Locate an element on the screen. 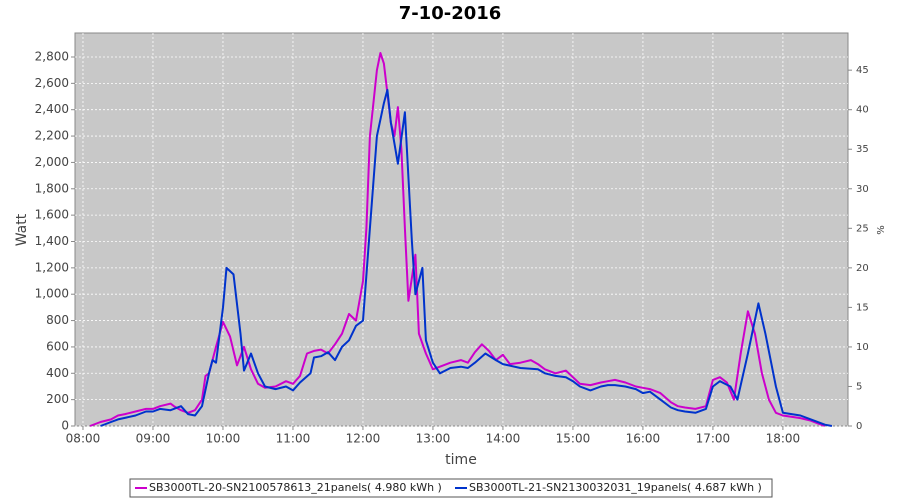 This screenshot has height=500, width=900. x-tick-label: 15:00 is located at coordinates (573, 439).